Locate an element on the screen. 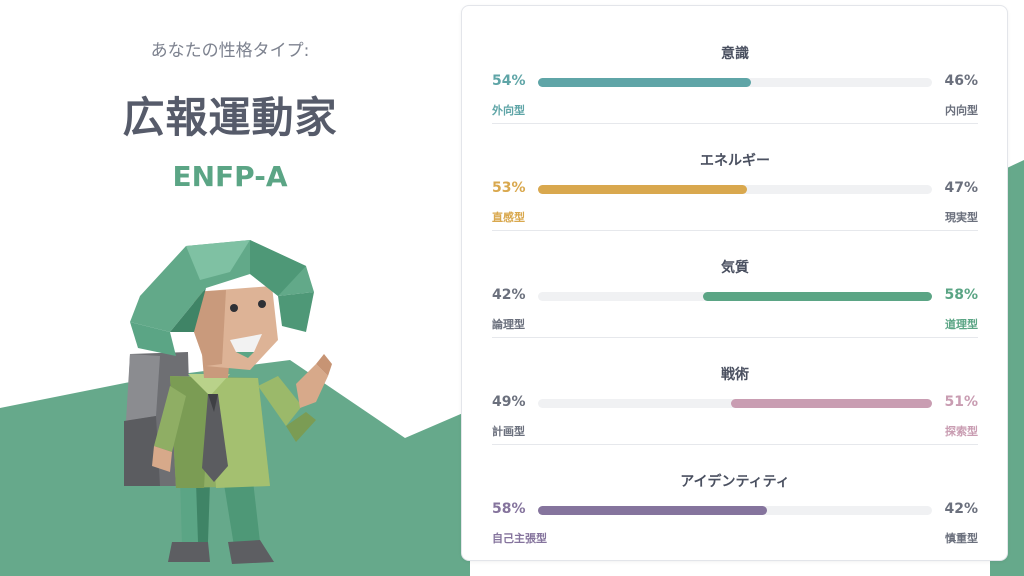  trait-title: 気質 is located at coordinates (735, 268).